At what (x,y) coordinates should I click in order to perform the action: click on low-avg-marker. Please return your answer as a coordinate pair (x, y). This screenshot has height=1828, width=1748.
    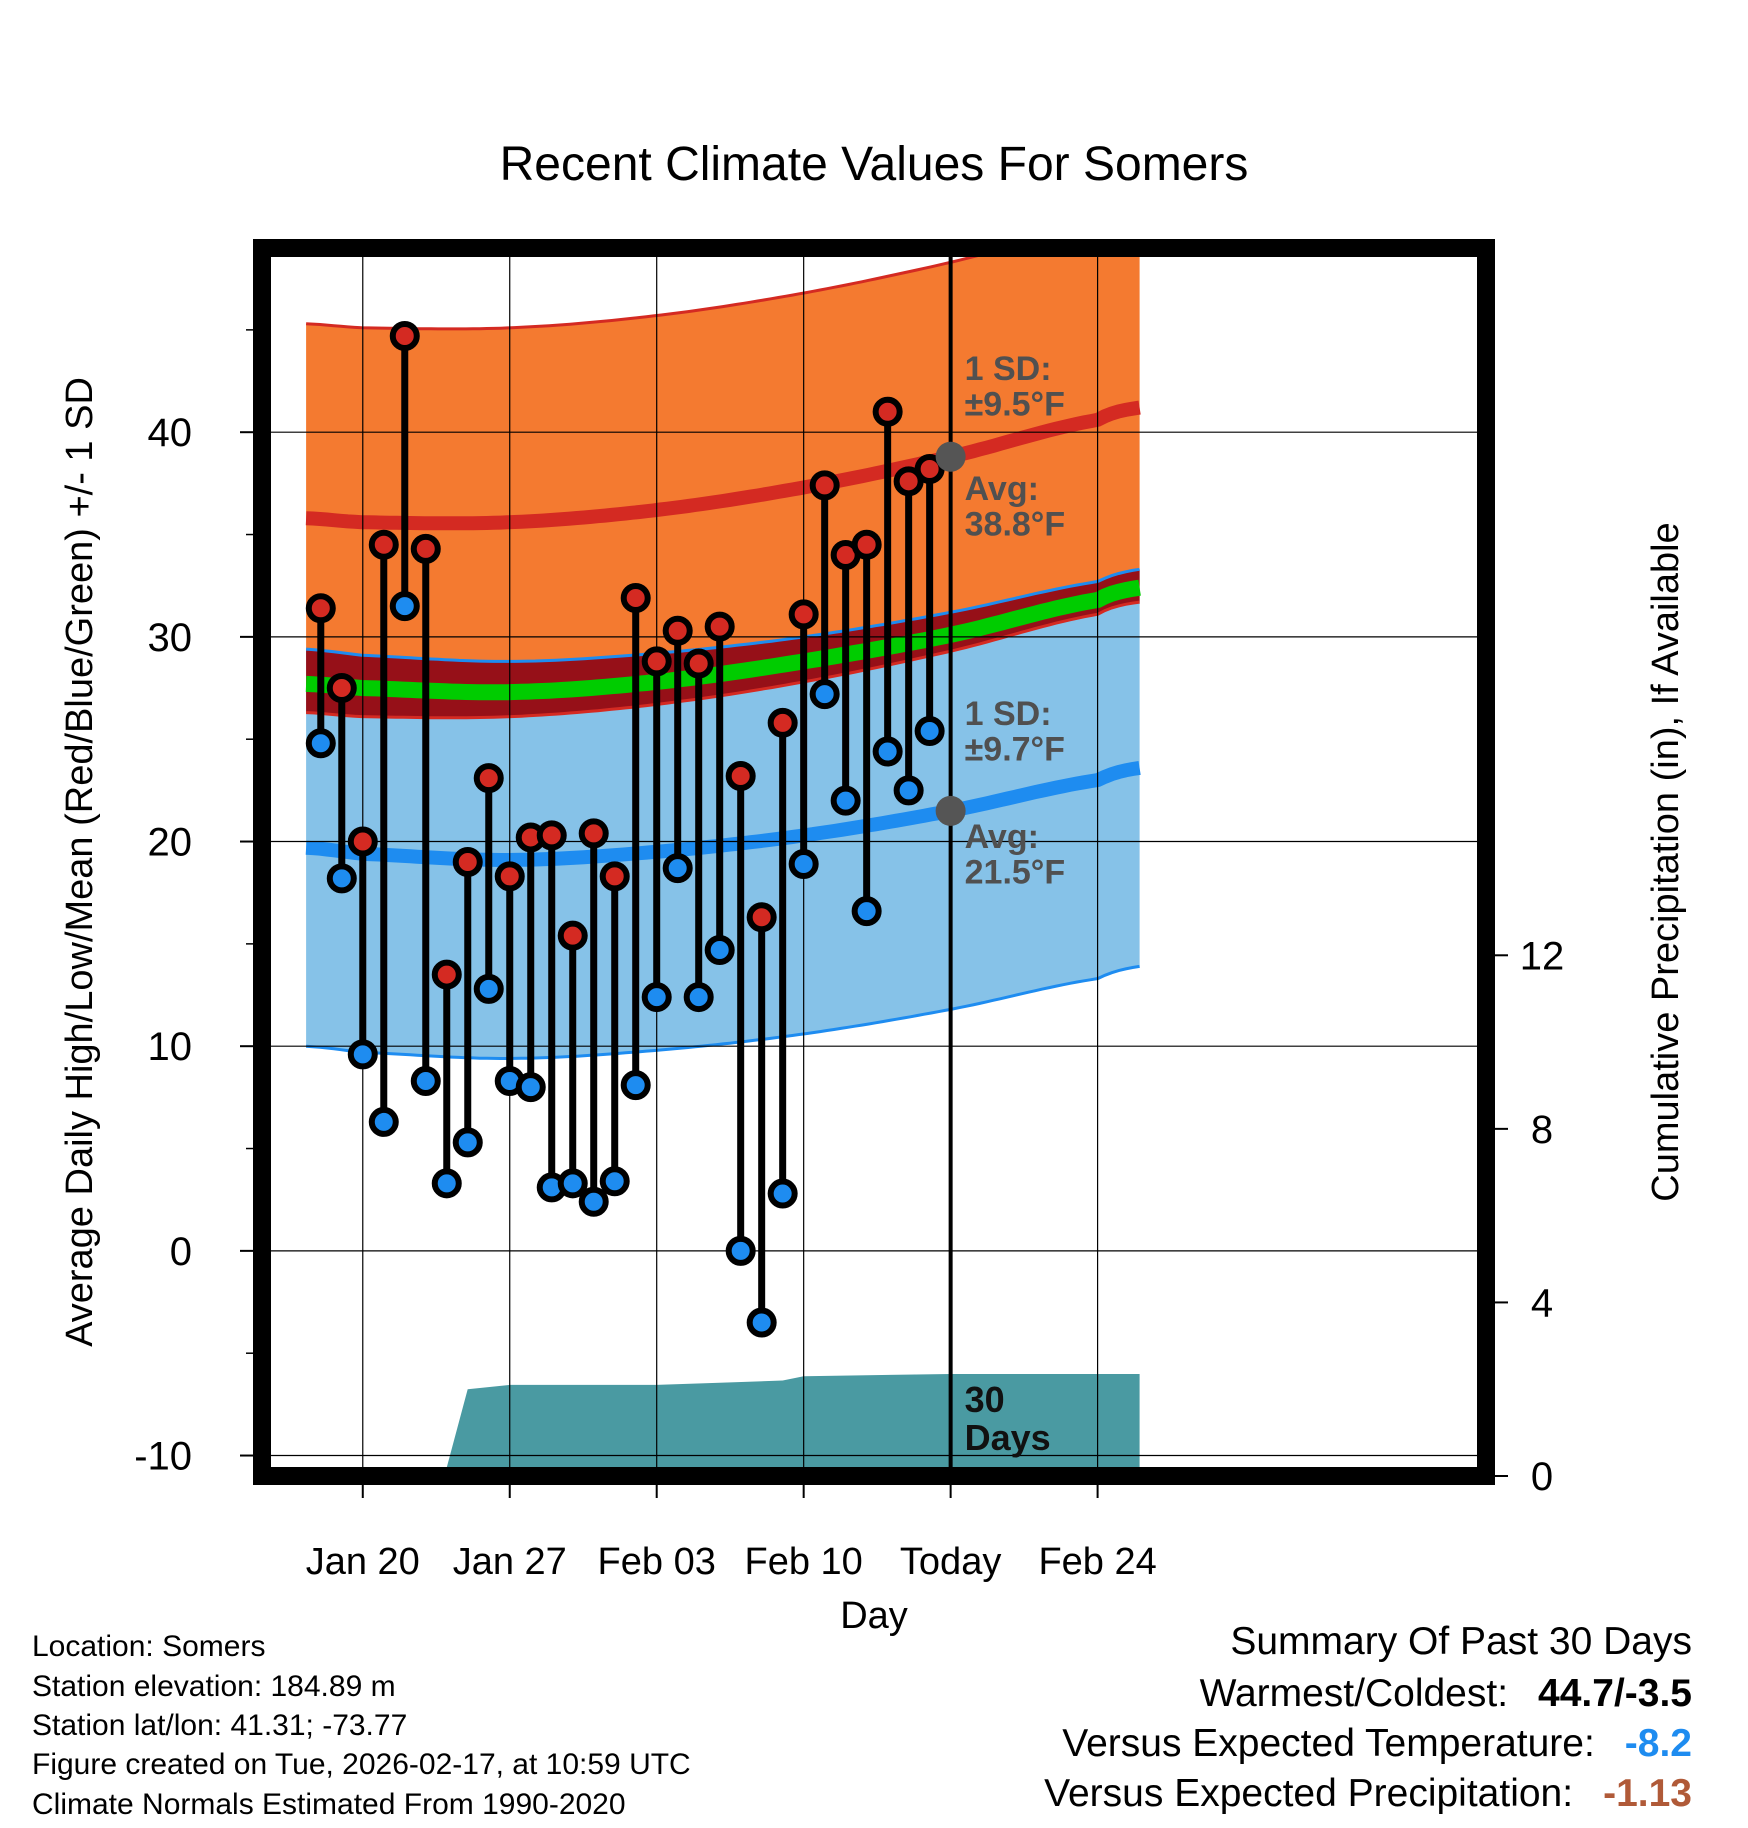
    Looking at the image, I should click on (950, 810).